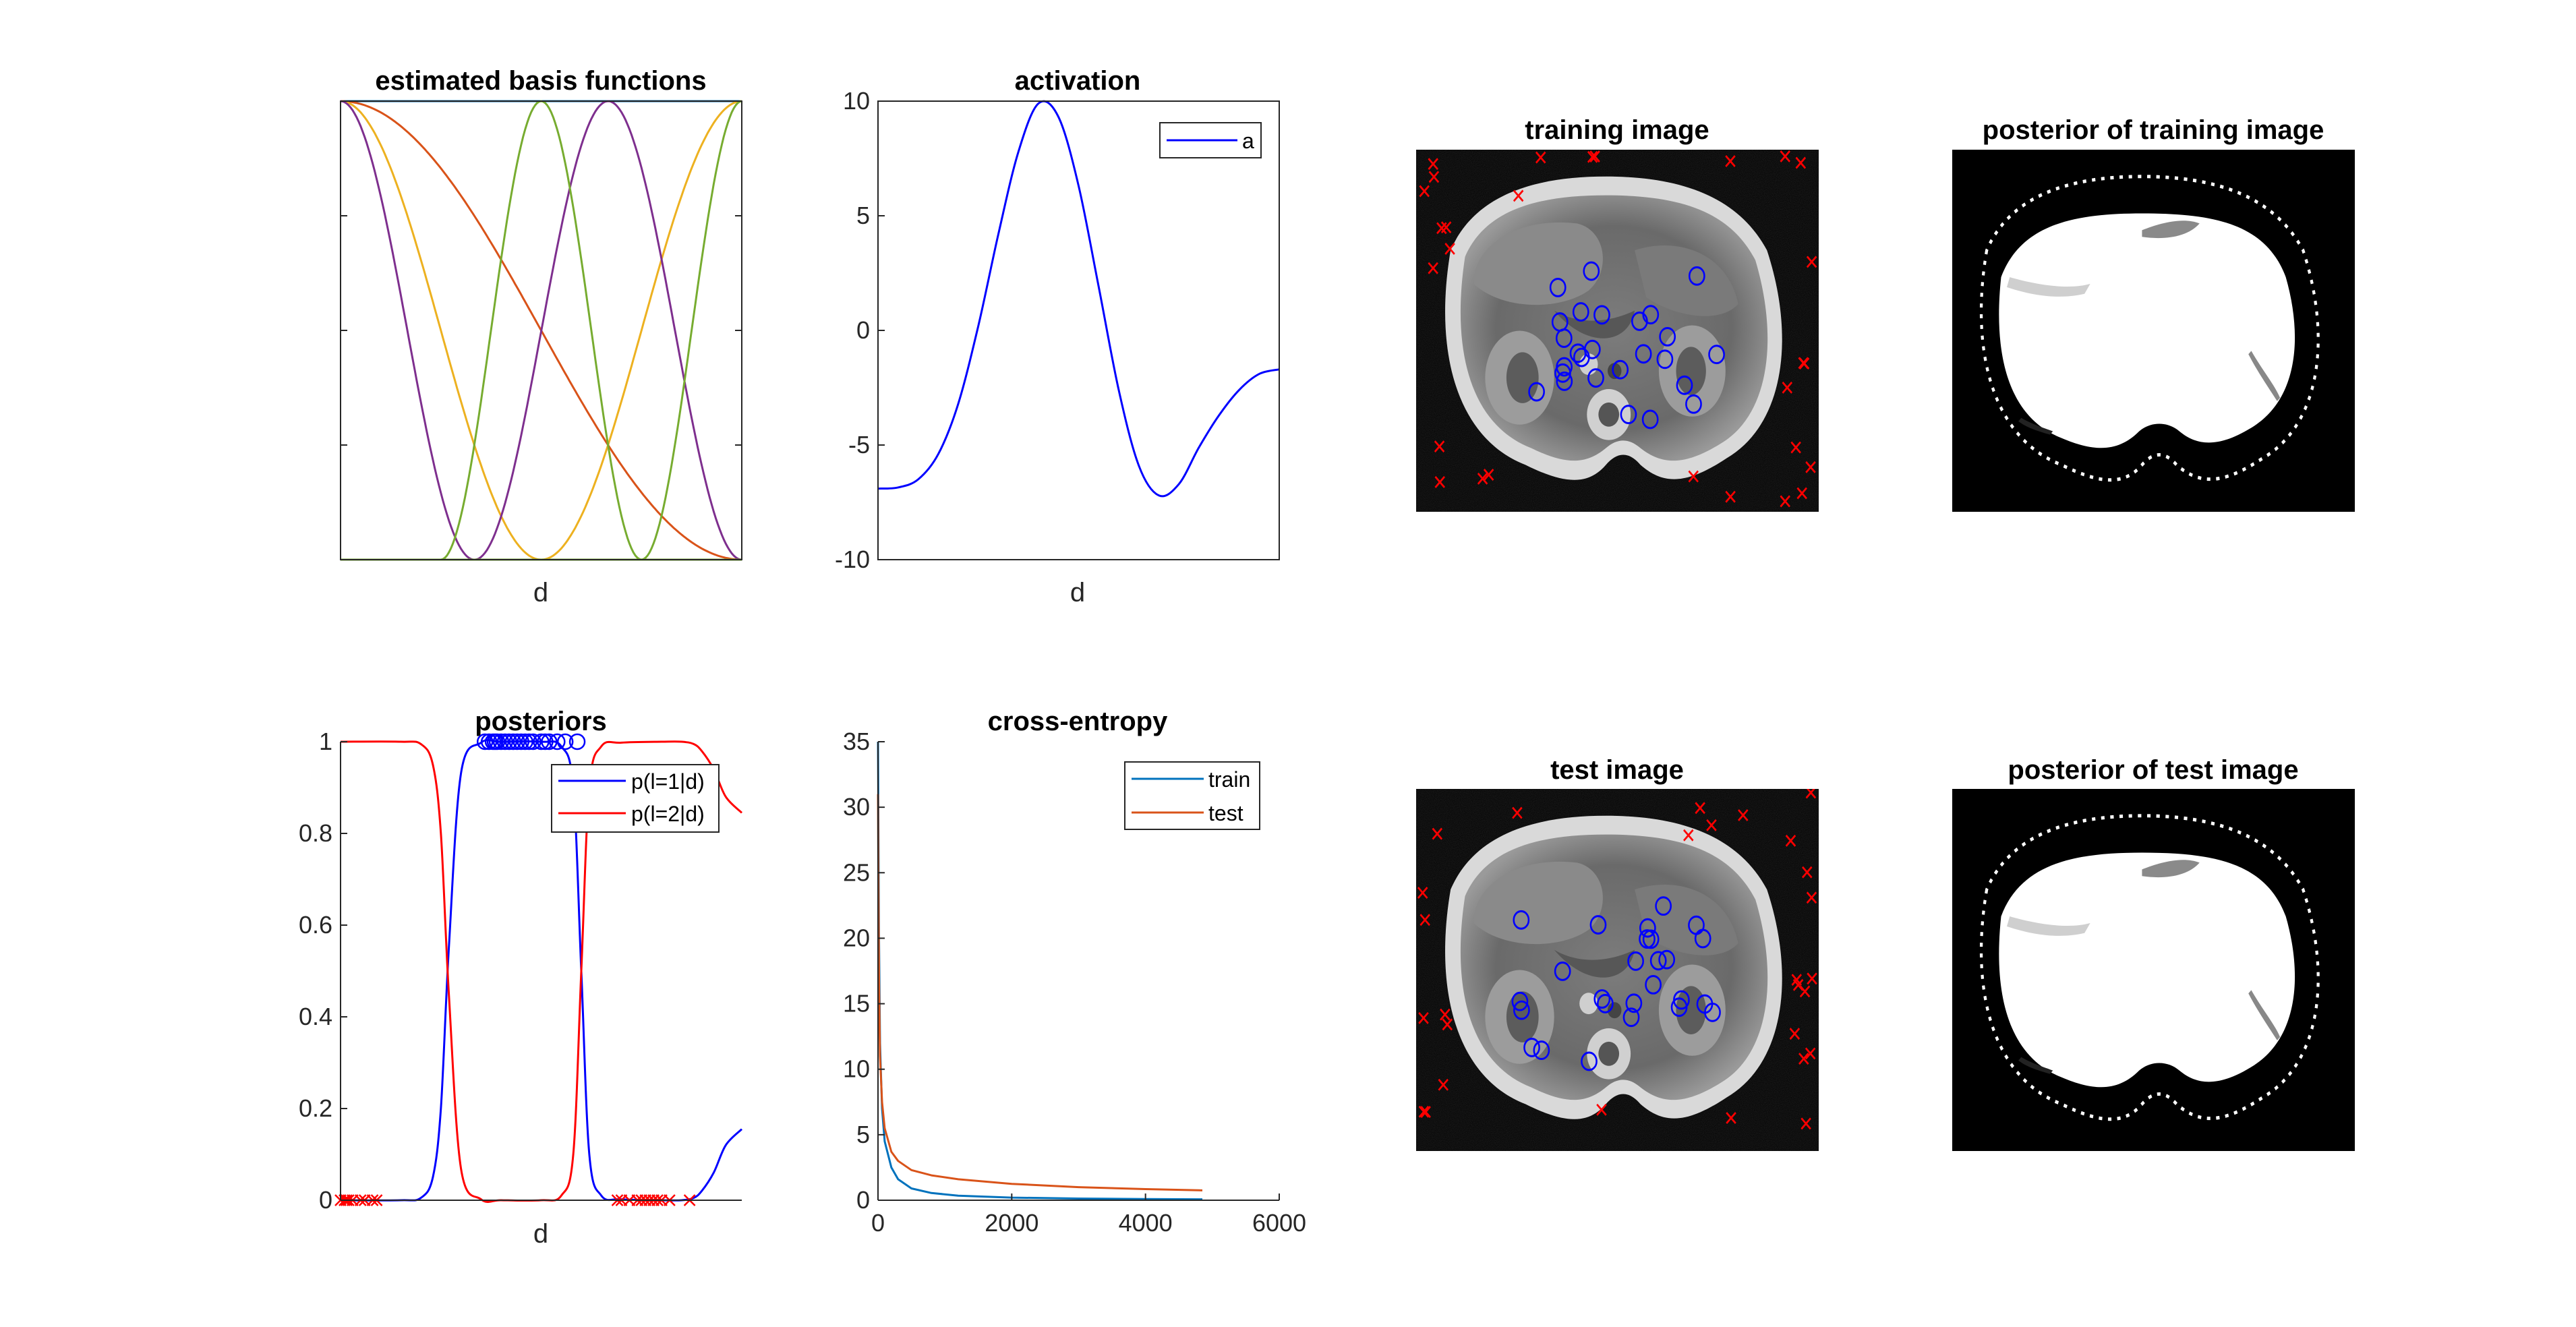 The image size is (2576, 1327). Describe the element at coordinates (316, 1108) in the screenshot. I see `2-ytick-label: 0.2` at that location.